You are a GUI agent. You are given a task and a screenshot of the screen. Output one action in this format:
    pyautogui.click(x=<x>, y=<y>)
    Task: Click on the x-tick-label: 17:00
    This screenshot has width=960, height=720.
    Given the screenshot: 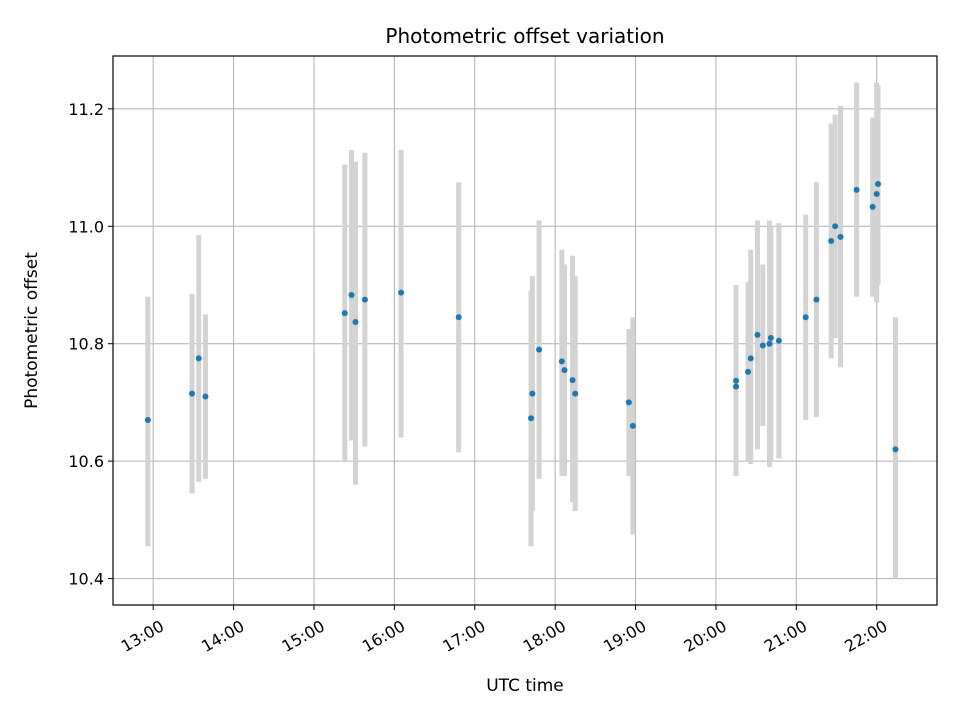 What is the action you would take?
    pyautogui.click(x=463, y=636)
    